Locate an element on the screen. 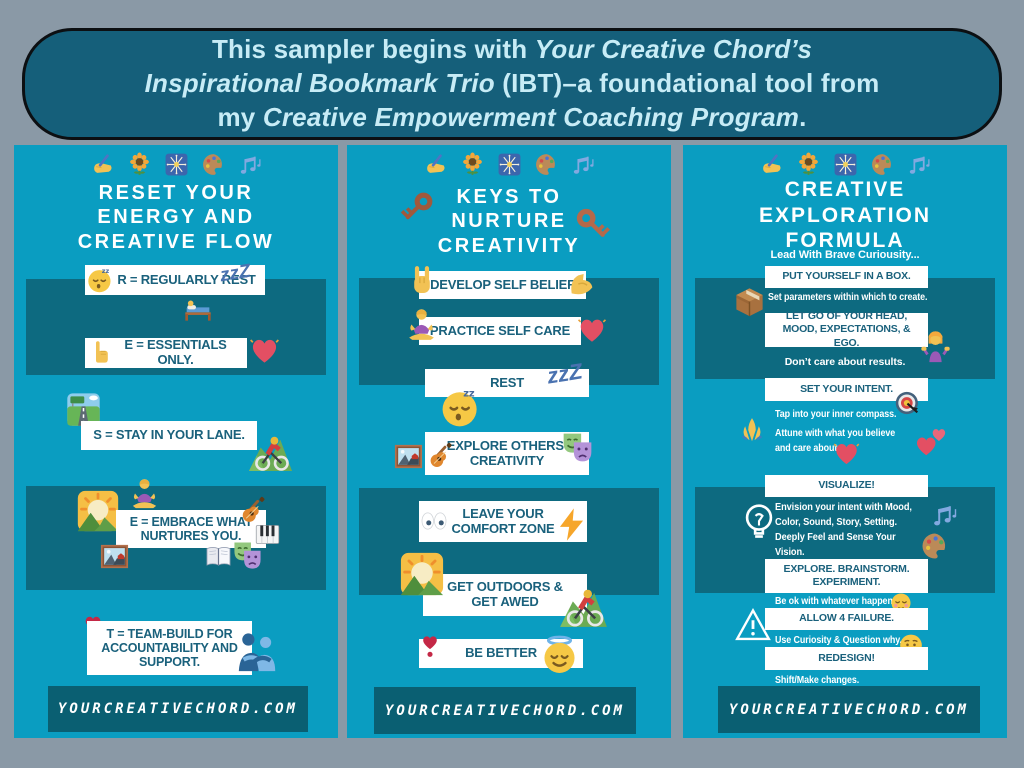 Image resolution: width=1024 pixels, height=768 pixels. item-label: E = ESSENTIALS ONLY. is located at coordinates (175, 352).